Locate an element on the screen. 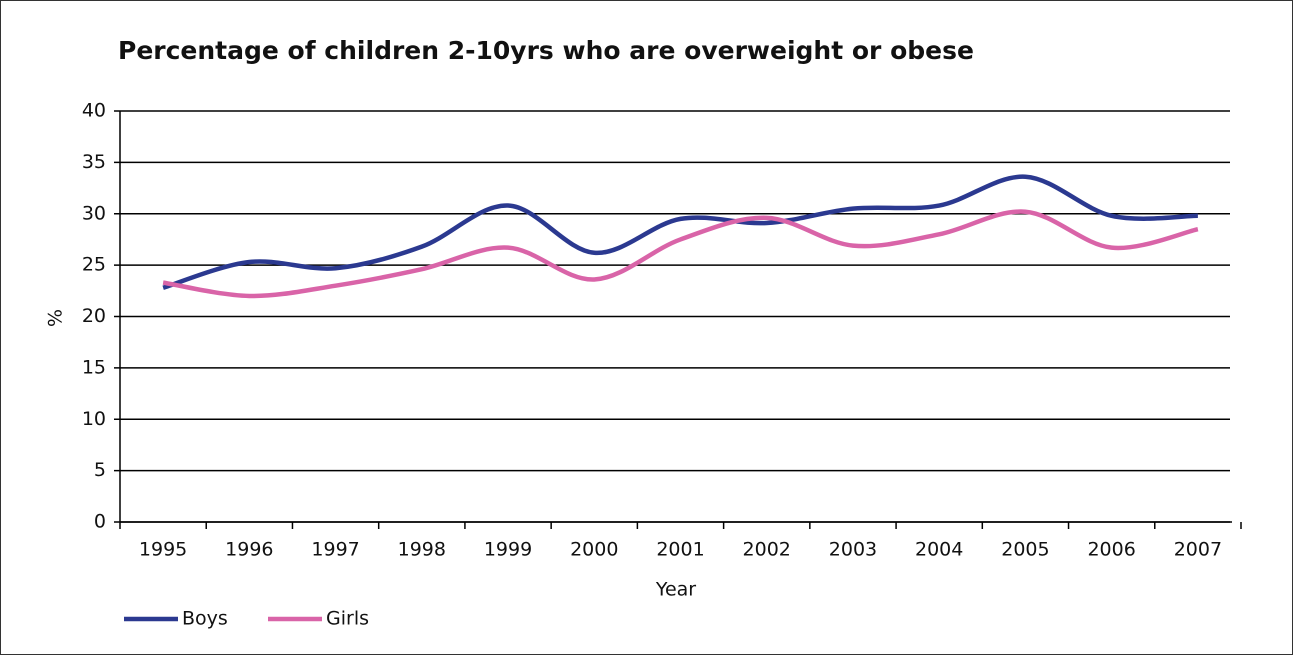  y-tick-label: 0 is located at coordinates (100, 522).